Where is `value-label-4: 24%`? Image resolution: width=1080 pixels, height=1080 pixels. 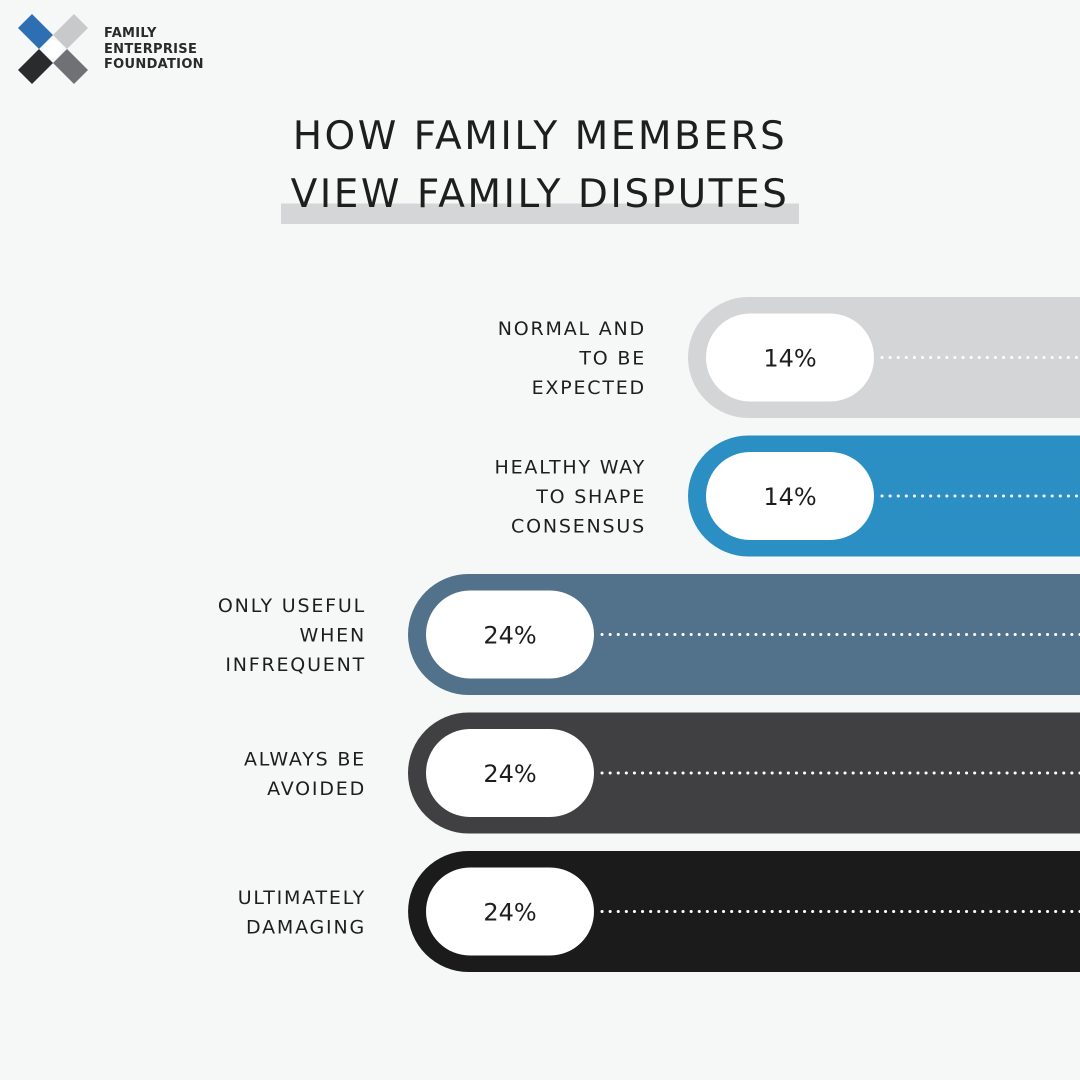 value-label-4: 24% is located at coordinates (509, 774).